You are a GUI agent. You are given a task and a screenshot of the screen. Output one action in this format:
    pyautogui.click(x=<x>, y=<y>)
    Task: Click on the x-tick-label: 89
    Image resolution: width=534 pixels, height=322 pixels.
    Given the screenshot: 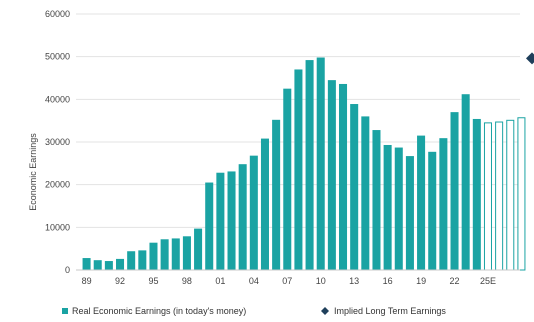 What is the action you would take?
    pyautogui.click(x=87, y=281)
    